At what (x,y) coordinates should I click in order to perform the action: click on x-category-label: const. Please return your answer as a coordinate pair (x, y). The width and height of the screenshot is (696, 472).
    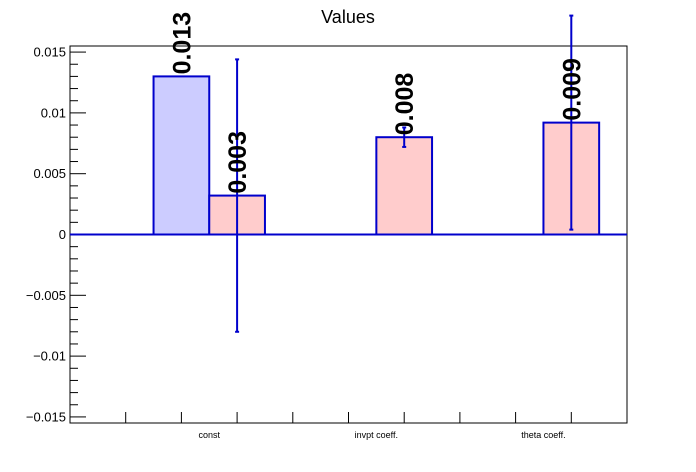
    Looking at the image, I should click on (209, 435).